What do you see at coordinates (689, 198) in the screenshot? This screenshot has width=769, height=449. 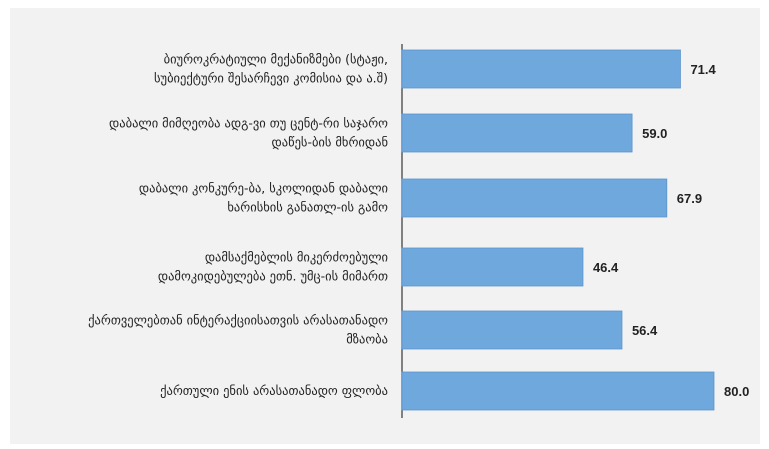 I see `value-label-2: 67.9` at bounding box center [689, 198].